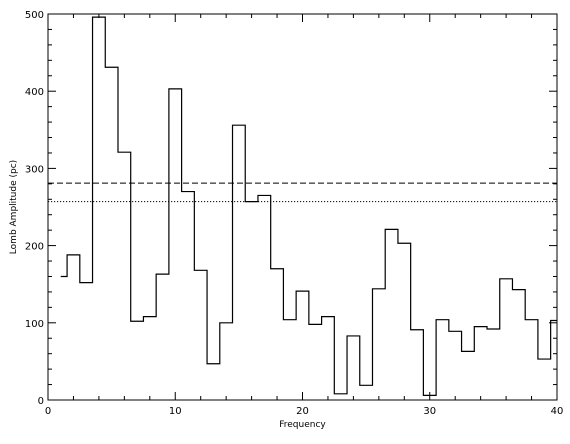  Describe the element at coordinates (302, 192) in the screenshot. I see `reference-lines` at that location.